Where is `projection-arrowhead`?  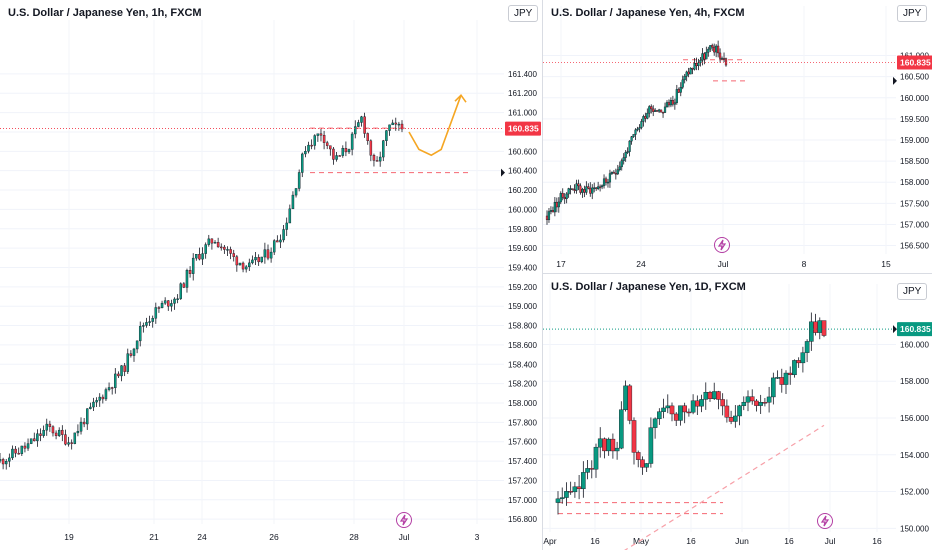
projection-arrowhead is located at coordinates (460, 98).